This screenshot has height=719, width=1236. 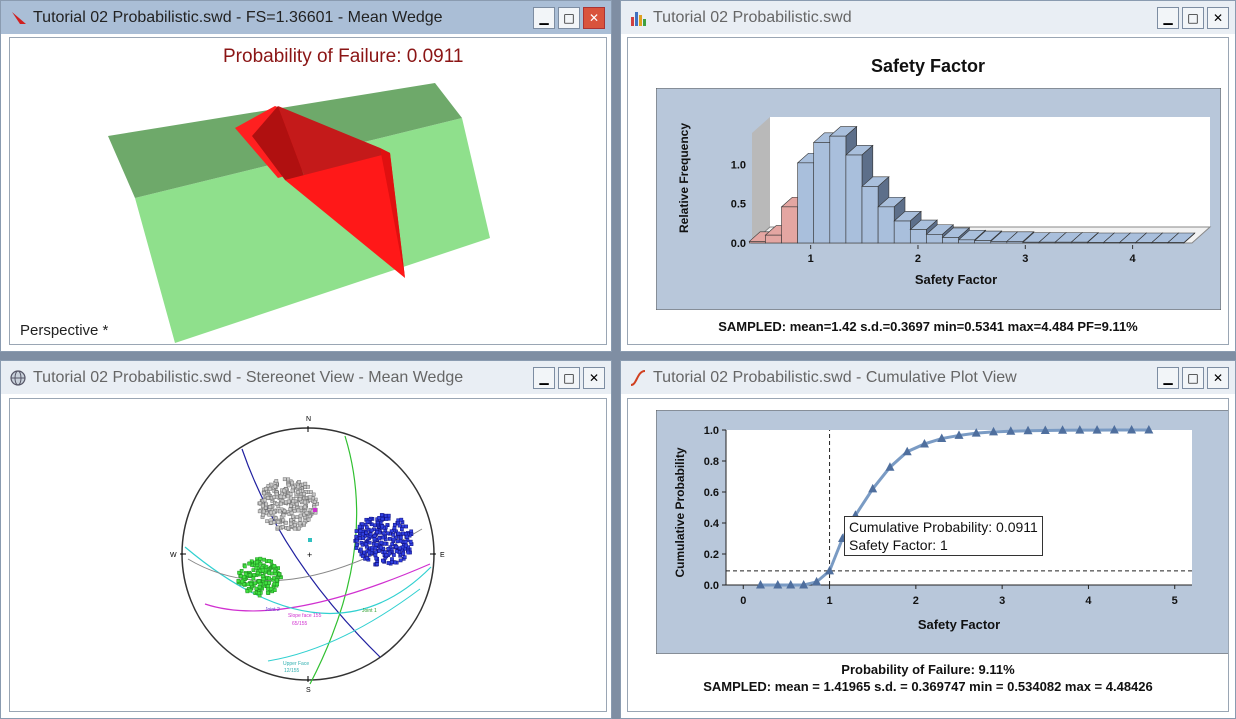 What do you see at coordinates (1088, 601) in the screenshot?
I see `cumulative-x-tick-label: 4` at bounding box center [1088, 601].